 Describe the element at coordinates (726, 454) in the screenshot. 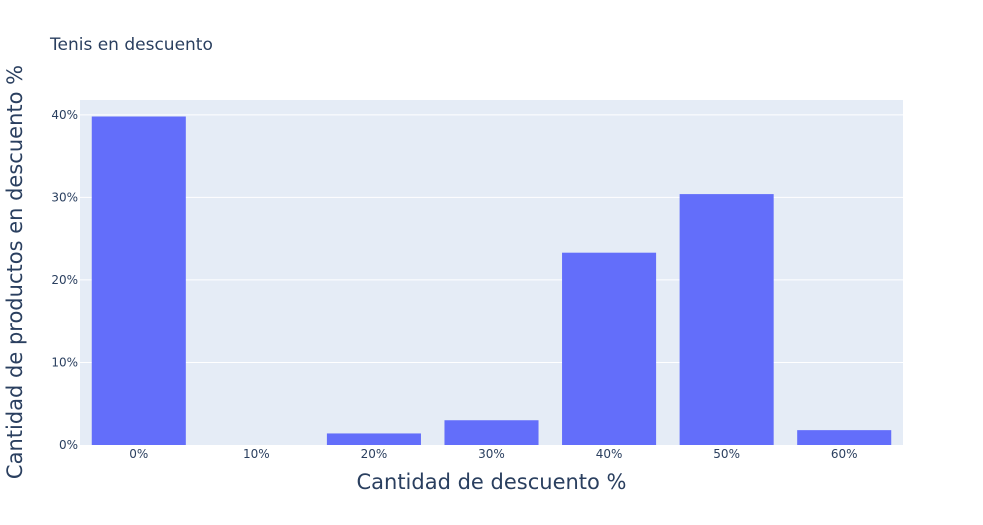

I see `x-tick-label: 50%` at that location.